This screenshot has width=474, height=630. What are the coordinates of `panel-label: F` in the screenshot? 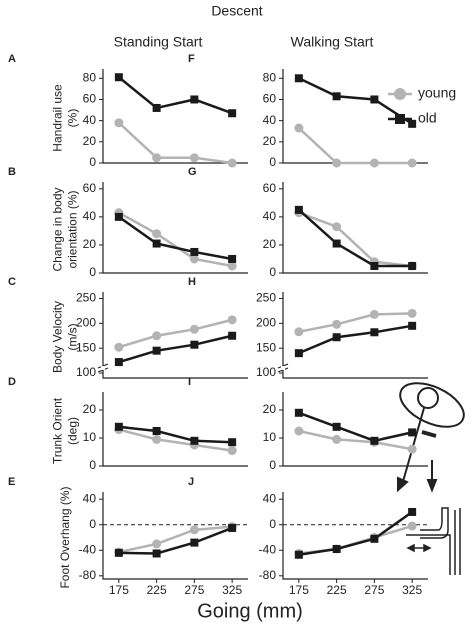 It's located at (191, 59).